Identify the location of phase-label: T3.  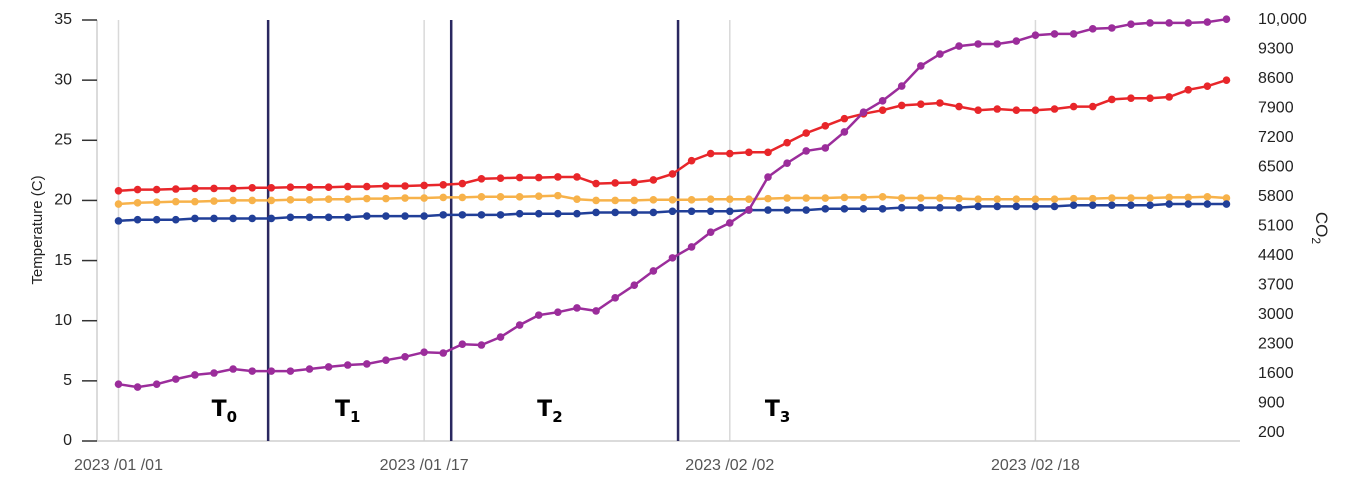
(777, 411).